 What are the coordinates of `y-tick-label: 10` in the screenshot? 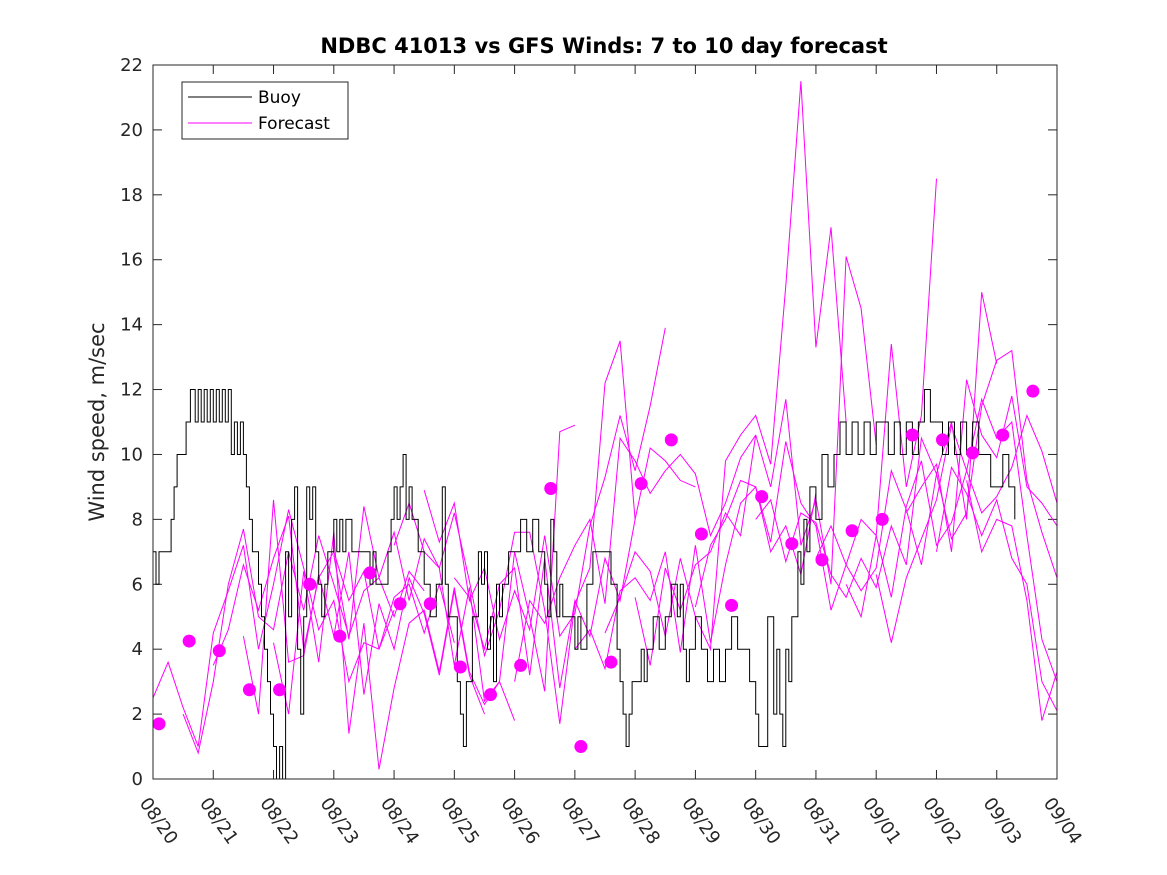 It's located at (131, 454).